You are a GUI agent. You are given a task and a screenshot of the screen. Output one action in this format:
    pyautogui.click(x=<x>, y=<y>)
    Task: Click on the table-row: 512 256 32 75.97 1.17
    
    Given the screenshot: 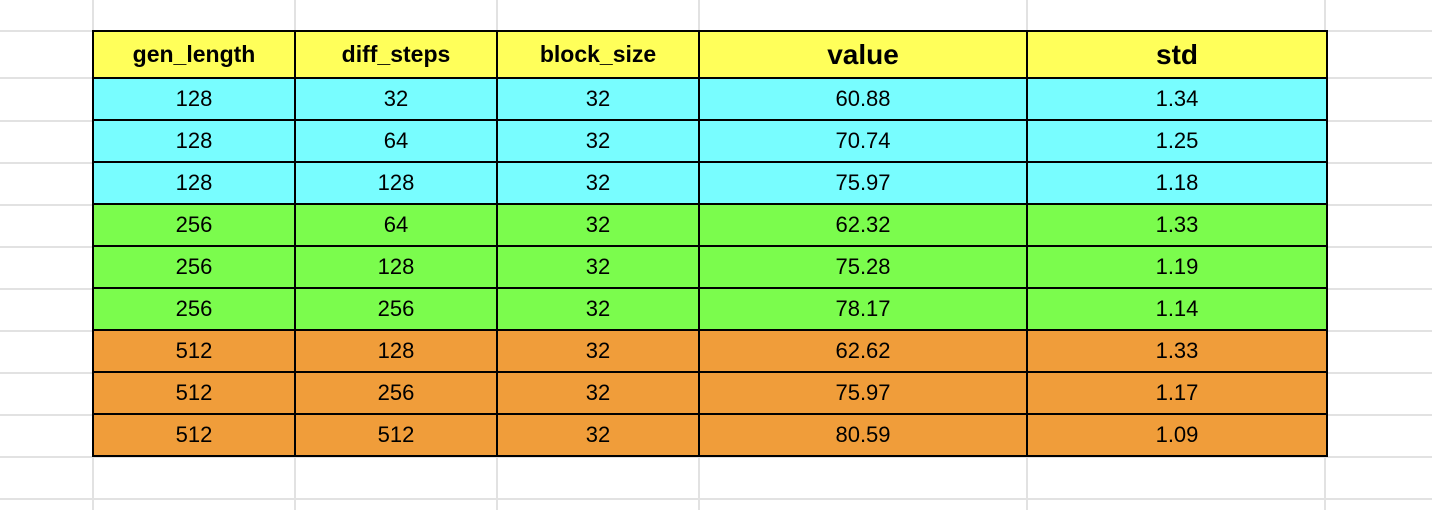 What is the action you would take?
    pyautogui.click(x=710, y=393)
    